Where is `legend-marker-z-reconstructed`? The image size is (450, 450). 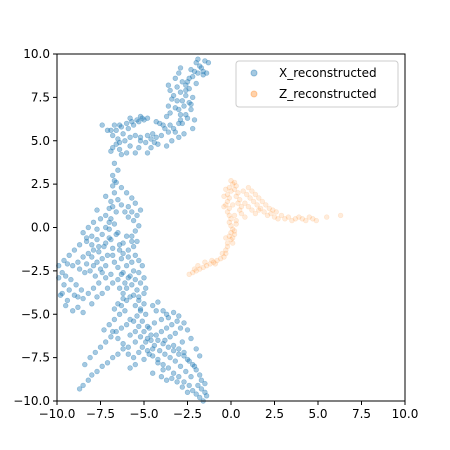 legend-marker-z-reconstructed is located at coordinates (254, 94).